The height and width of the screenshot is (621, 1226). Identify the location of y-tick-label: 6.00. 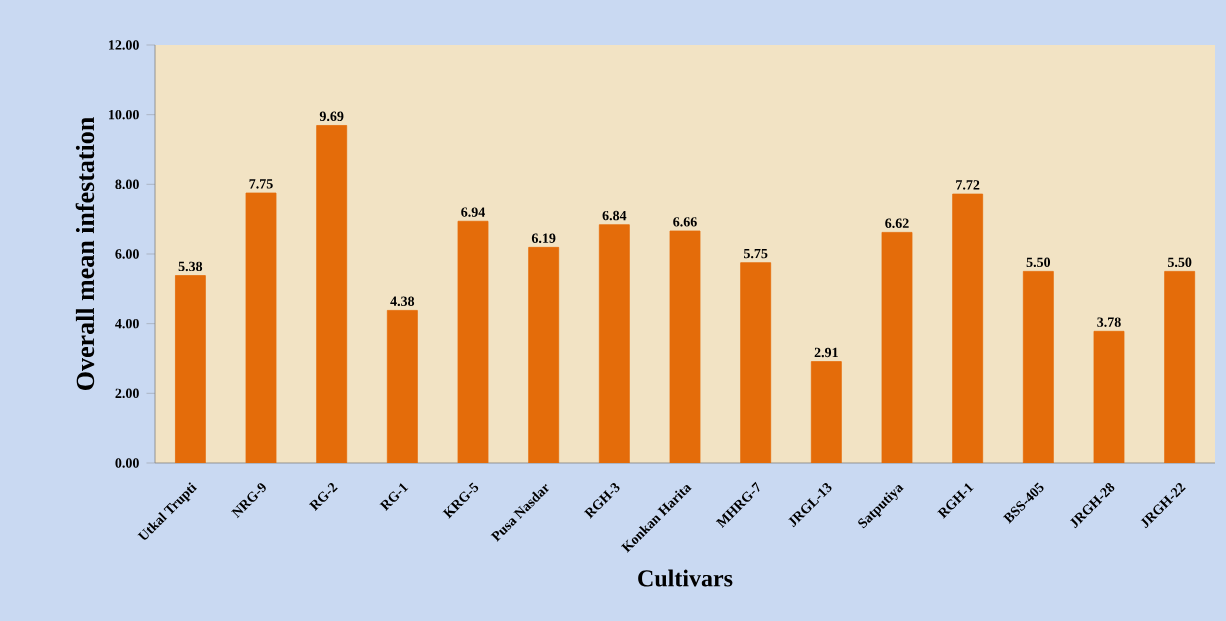
(127, 254).